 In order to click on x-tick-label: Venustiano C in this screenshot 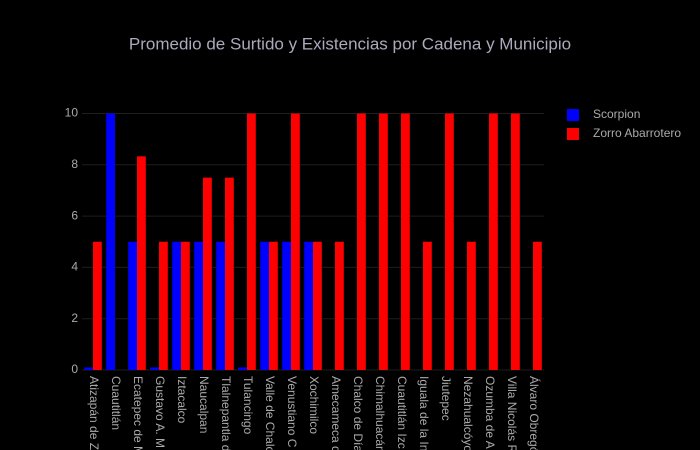, I will do `click(292, 412)`.